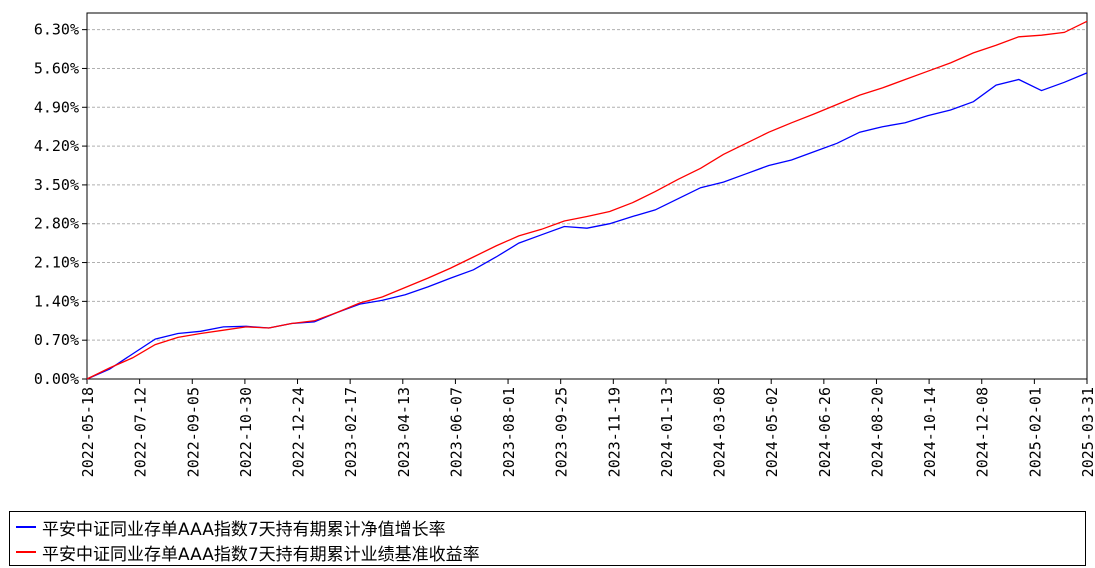  Describe the element at coordinates (299, 432) in the screenshot. I see `x-tick-label: 2022-12-24` at that location.